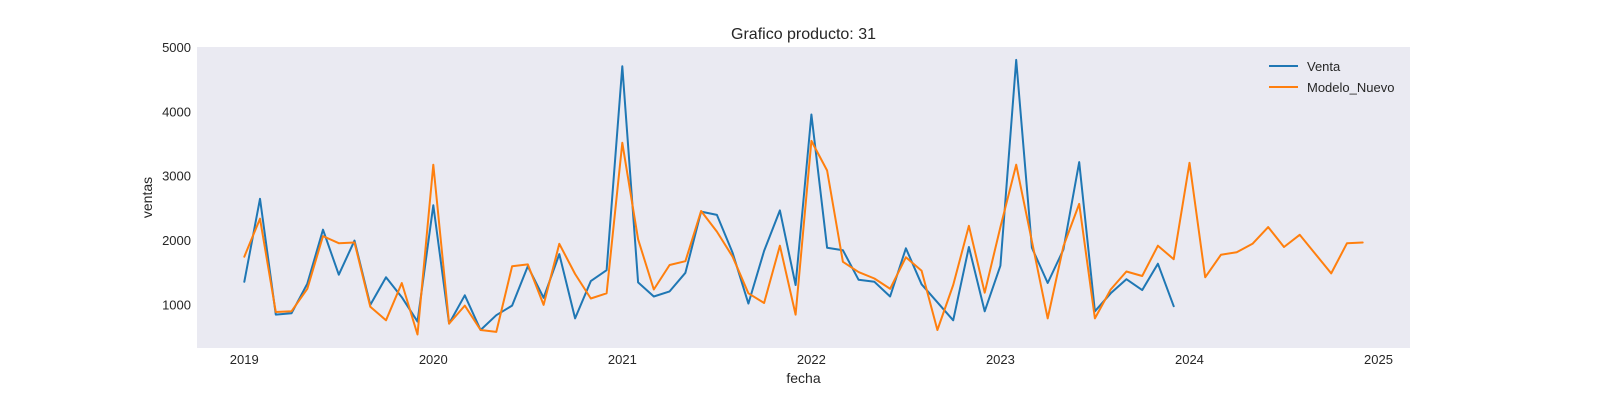 The image size is (1600, 405). Describe the element at coordinates (147, 197) in the screenshot. I see `y-axis-label: ventas` at that location.